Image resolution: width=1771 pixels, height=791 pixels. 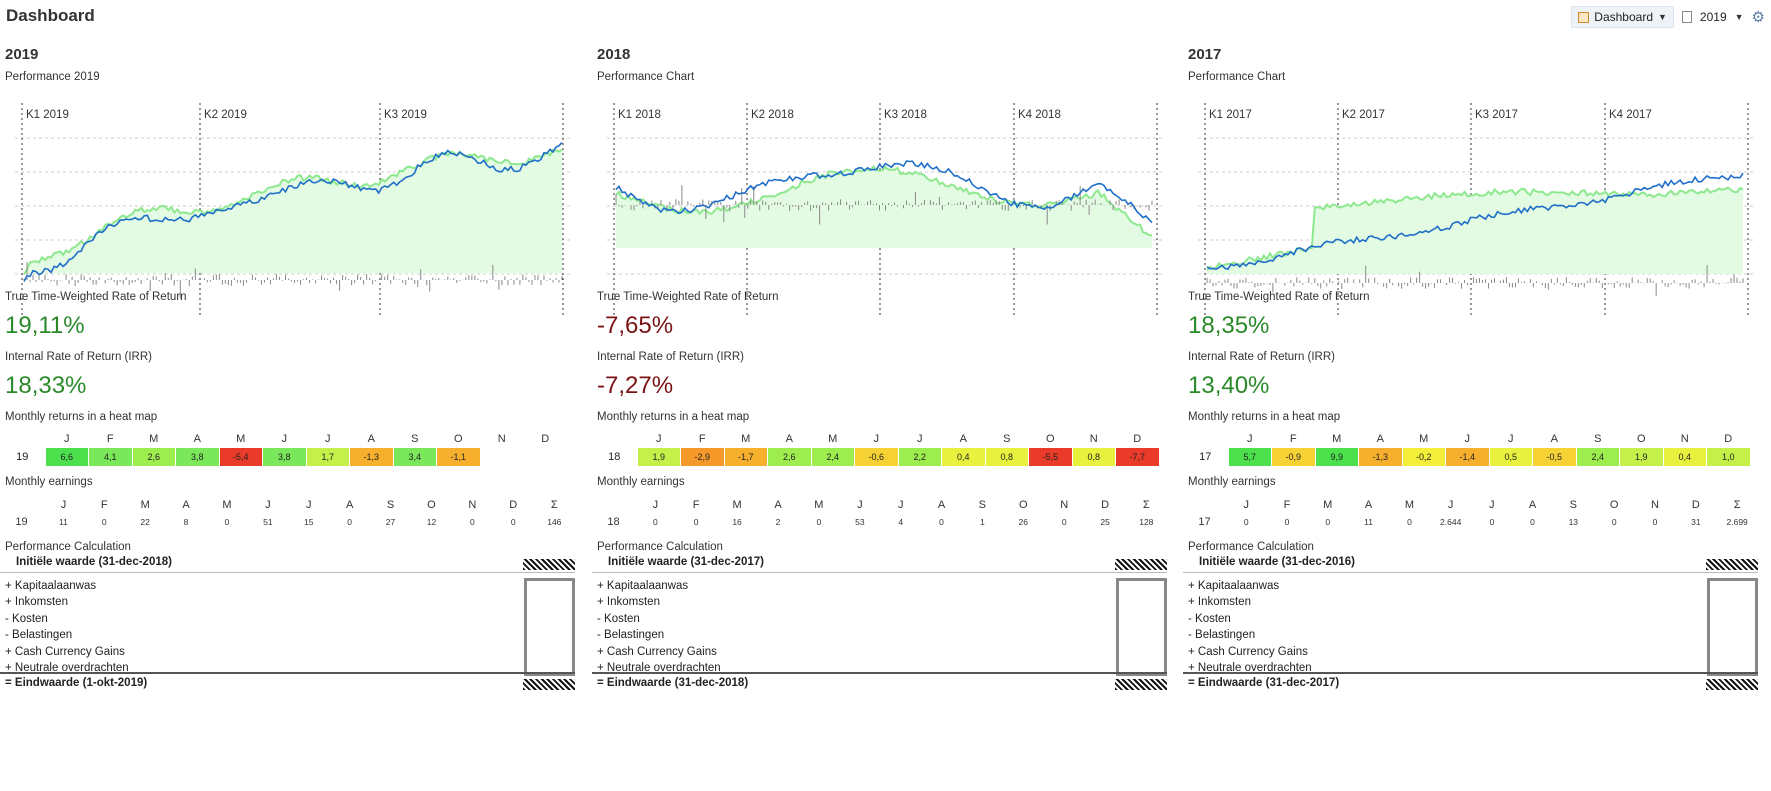 I want to click on dashboard-selector-label: Dashboard, so click(x=1623, y=17).